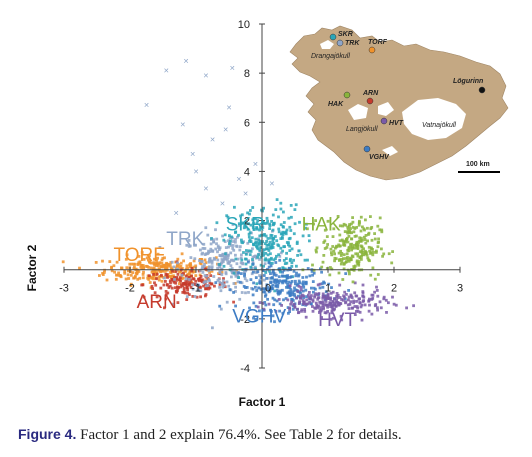  I want to click on caption-label: Figure 4., so click(47, 434).